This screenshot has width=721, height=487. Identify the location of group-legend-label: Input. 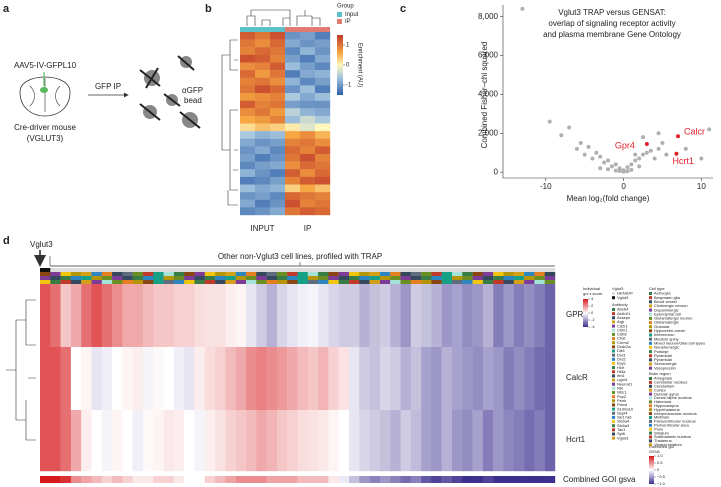
(352, 15).